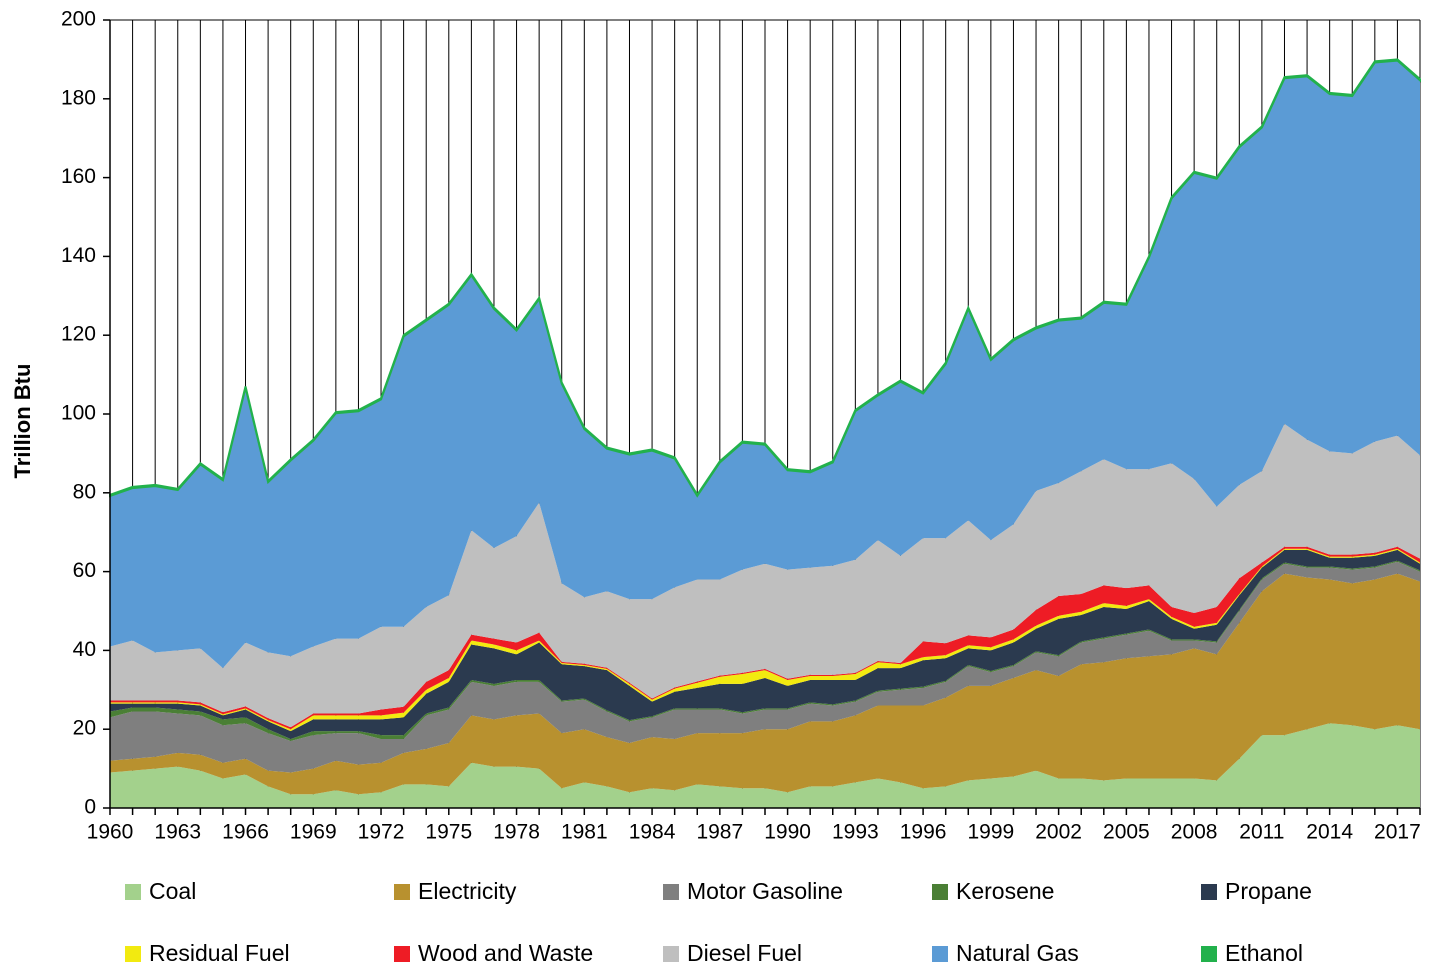 The image size is (1439, 968). What do you see at coordinates (991, 832) in the screenshot?
I see `x-tick-label: 1999` at bounding box center [991, 832].